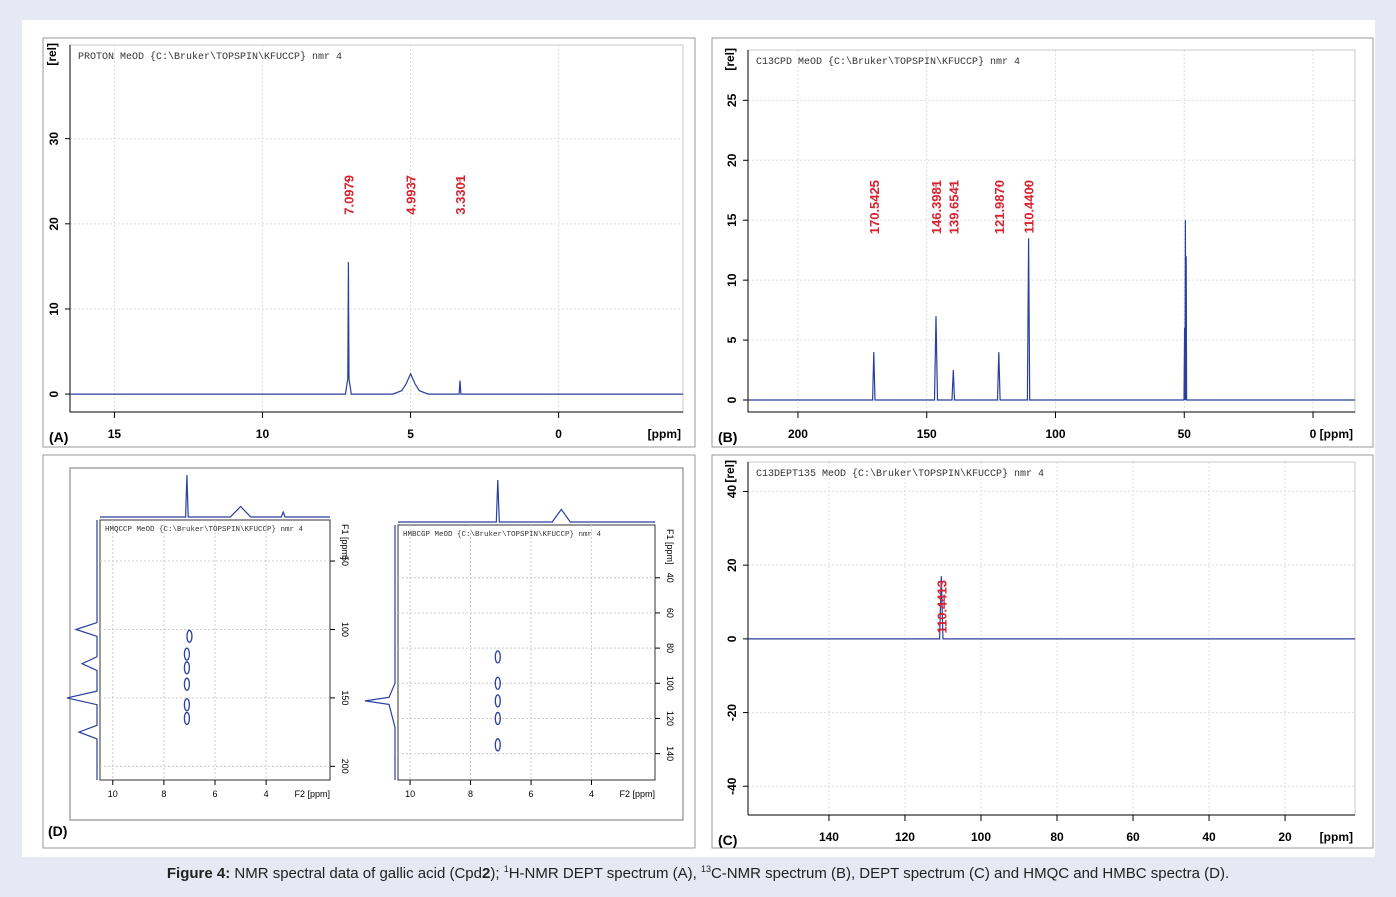 The width and height of the screenshot is (1396, 897). I want to click on caption-text: 1, so click(506, 869).